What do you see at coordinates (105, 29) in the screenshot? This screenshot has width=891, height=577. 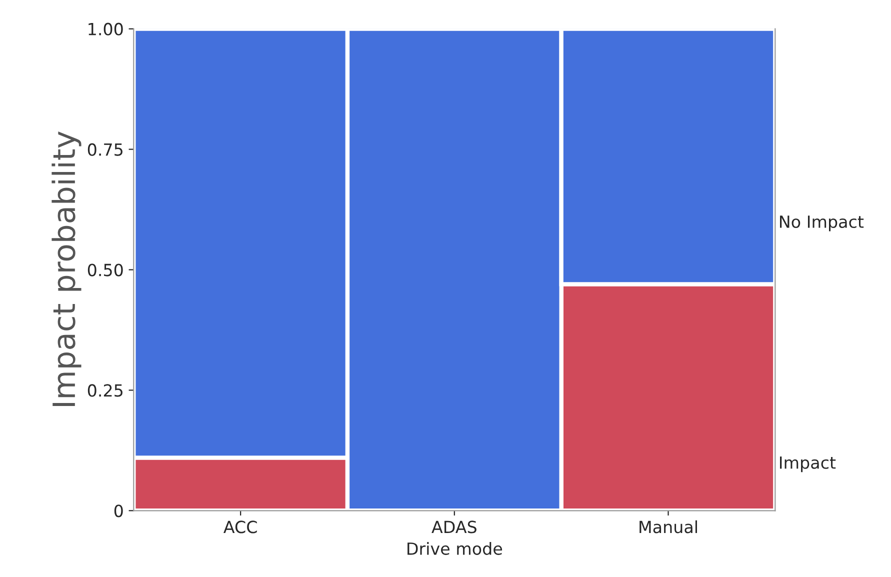 I see `y-tick-label: 1.00` at bounding box center [105, 29].